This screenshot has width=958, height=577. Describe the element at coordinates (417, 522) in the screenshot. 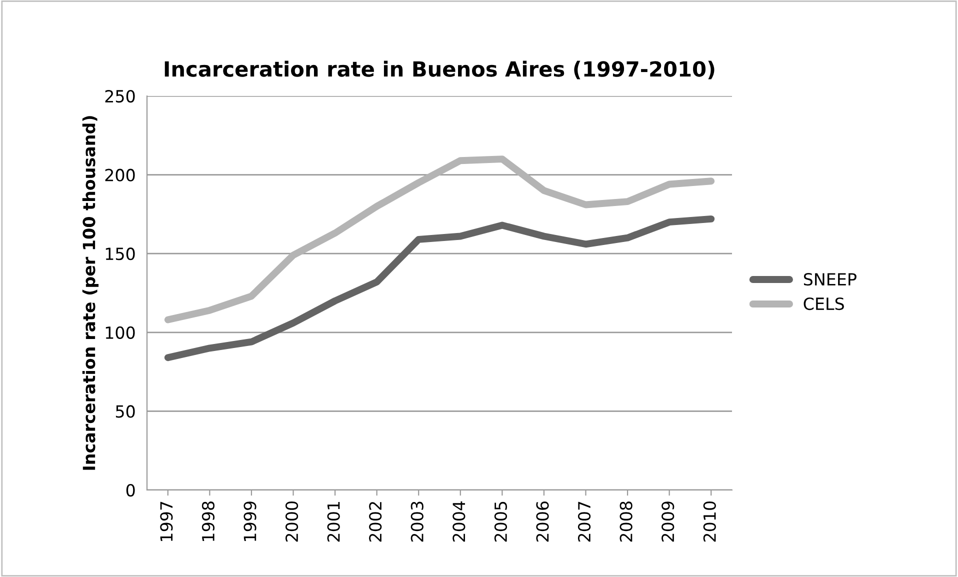

I see `x-tick-label: 2003` at that location.